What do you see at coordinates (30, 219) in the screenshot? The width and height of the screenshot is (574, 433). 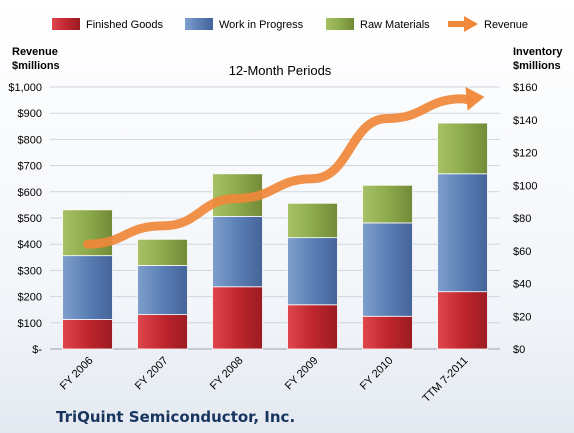 I see `left-tick-label: $500` at bounding box center [30, 219].